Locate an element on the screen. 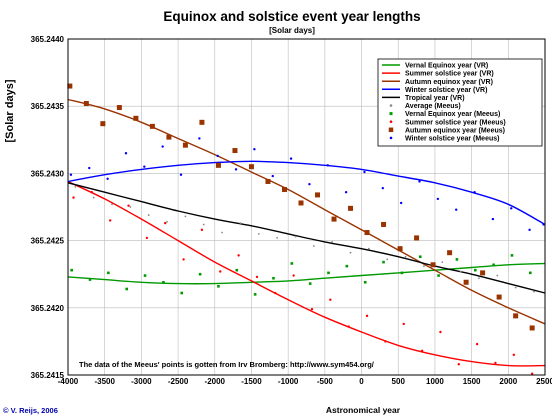 Image resolution: width=552 pixels, height=419 pixels. legend-label: Summer solstice year (Meeus) is located at coordinates (455, 122).